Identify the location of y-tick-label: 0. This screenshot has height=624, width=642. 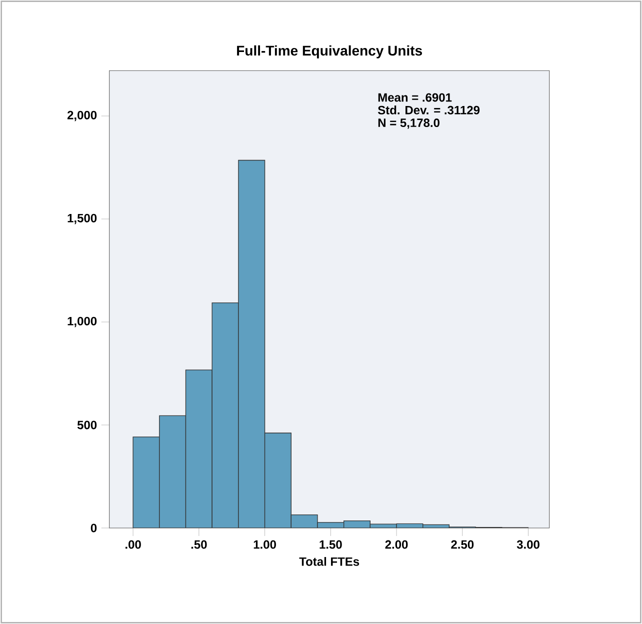
(93, 528).